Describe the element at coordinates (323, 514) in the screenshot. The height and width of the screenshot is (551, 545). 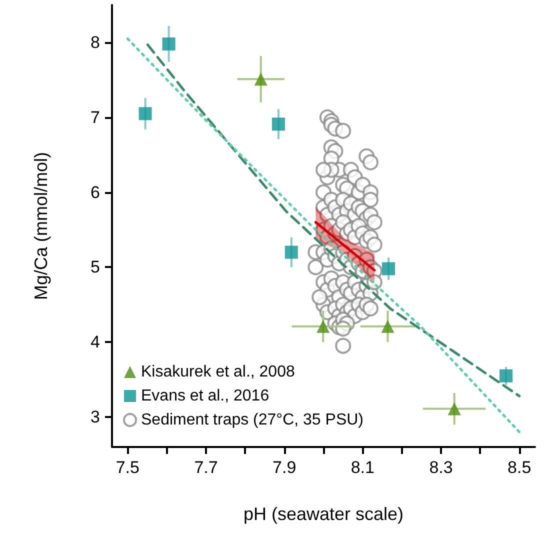
I see `x-axis-title: pH (seawater scale)` at that location.